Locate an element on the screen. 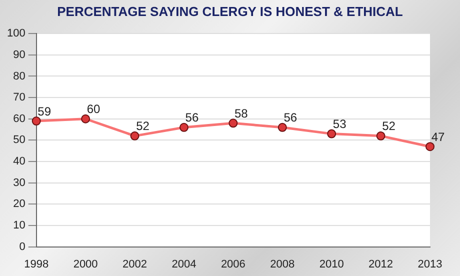 This screenshot has width=460, height=276. y-tick-label: 30 is located at coordinates (19, 182).